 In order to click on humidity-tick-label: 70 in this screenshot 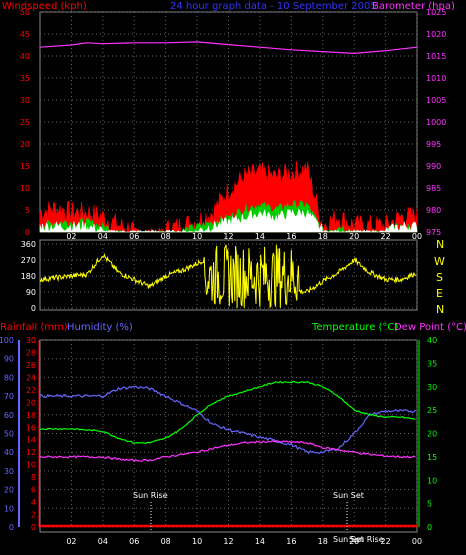, I will do `click(9, 396)`.